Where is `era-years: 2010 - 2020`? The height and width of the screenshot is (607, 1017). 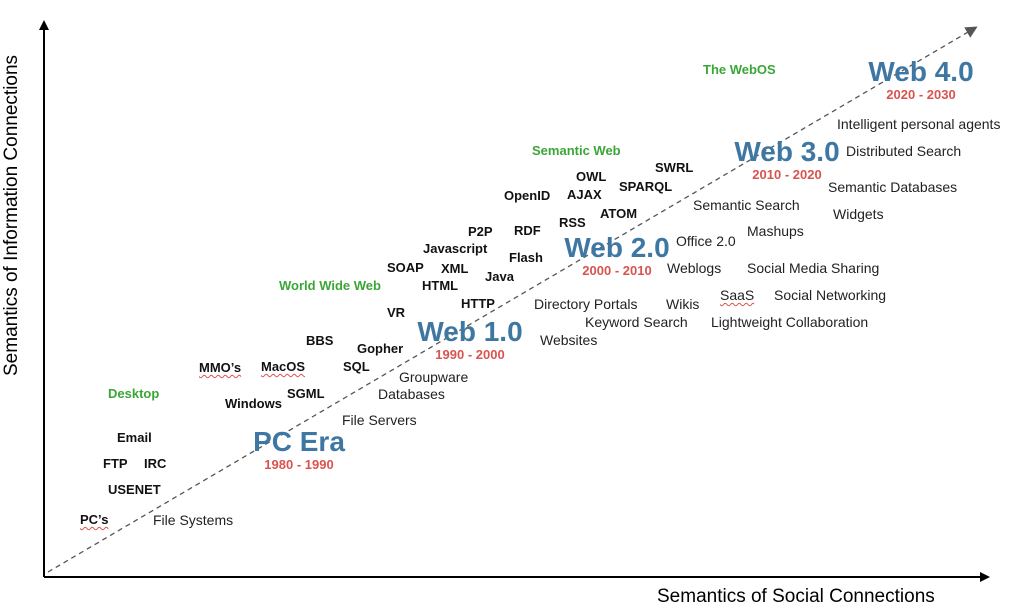
era-years: 2010 - 2020 is located at coordinates (787, 174).